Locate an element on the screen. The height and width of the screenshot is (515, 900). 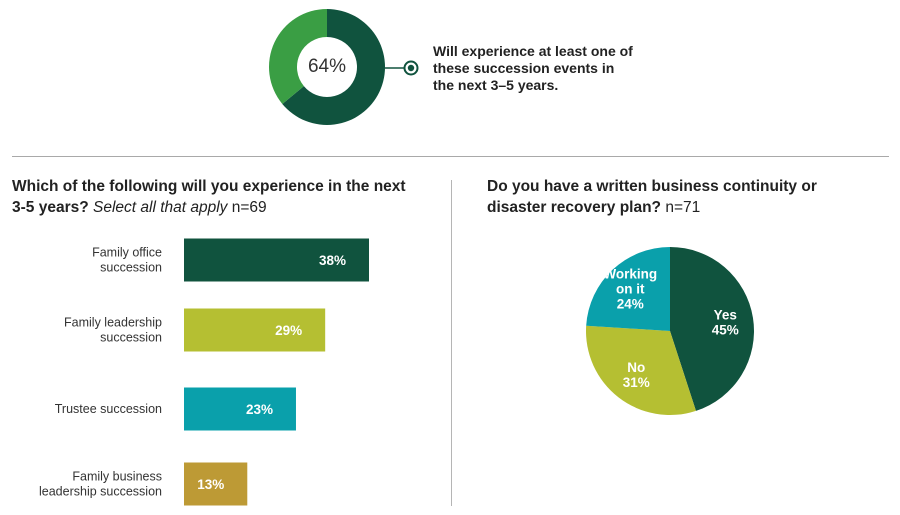
bar-value-label: 38% is located at coordinates (332, 260).